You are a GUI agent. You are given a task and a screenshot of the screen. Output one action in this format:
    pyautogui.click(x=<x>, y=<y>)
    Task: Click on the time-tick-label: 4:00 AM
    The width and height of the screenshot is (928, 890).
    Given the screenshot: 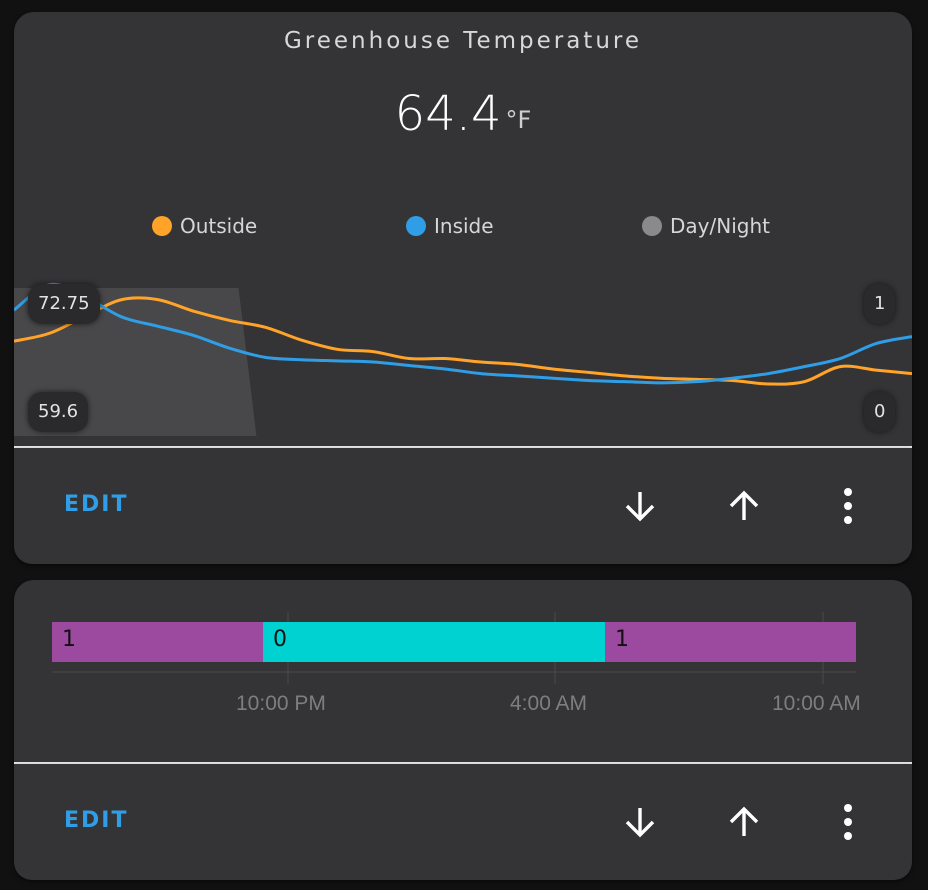 What is the action you would take?
    pyautogui.click(x=549, y=703)
    